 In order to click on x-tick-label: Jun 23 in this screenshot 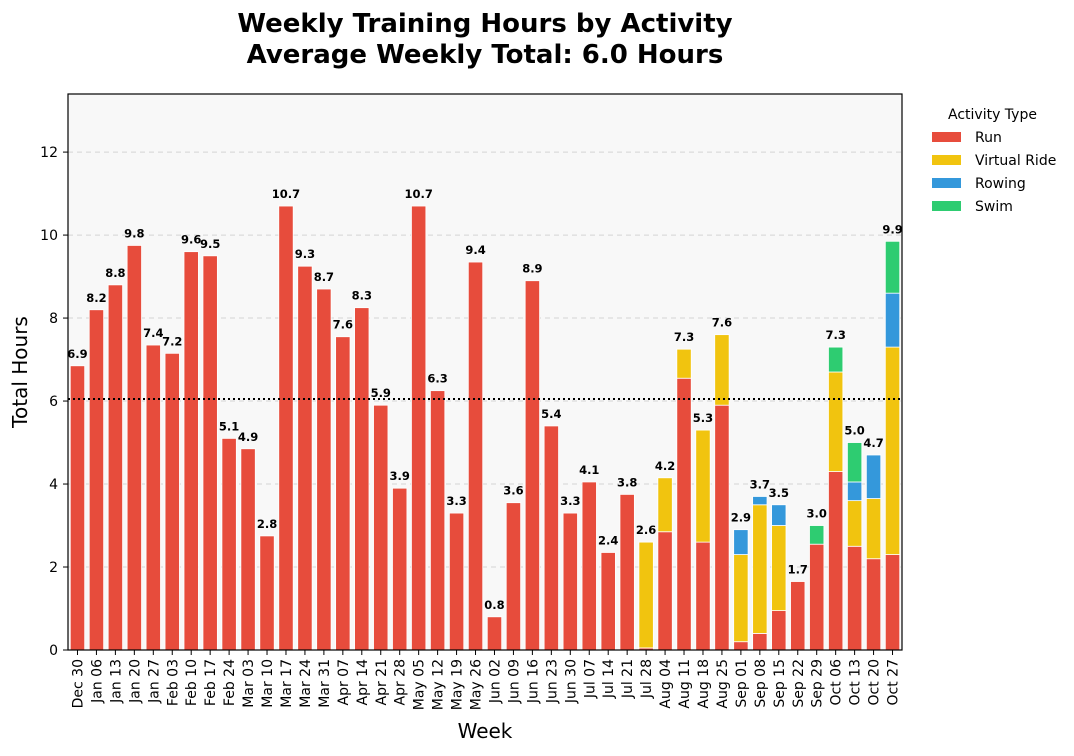, I will do `click(552, 681)`.